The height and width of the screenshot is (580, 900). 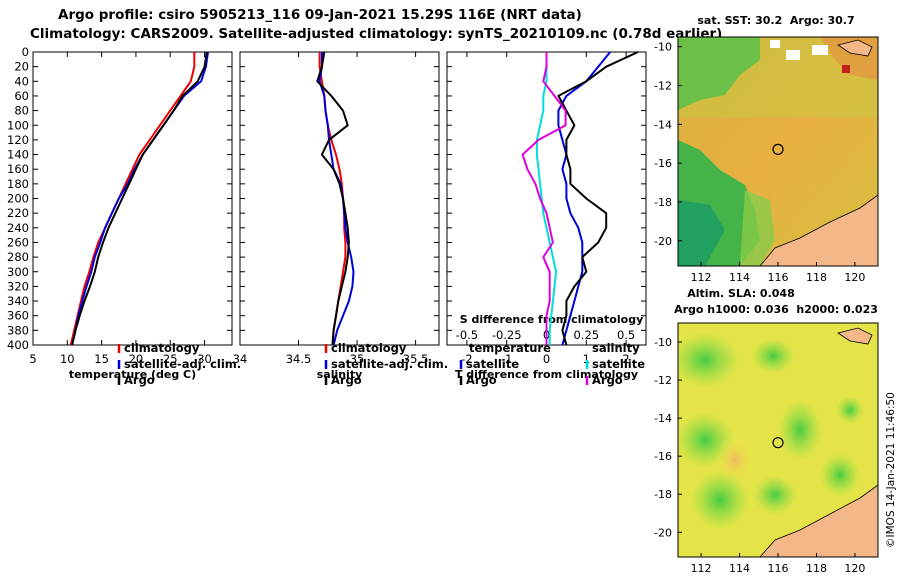 I want to click on y-tick-label: 60, so click(x=21, y=96).